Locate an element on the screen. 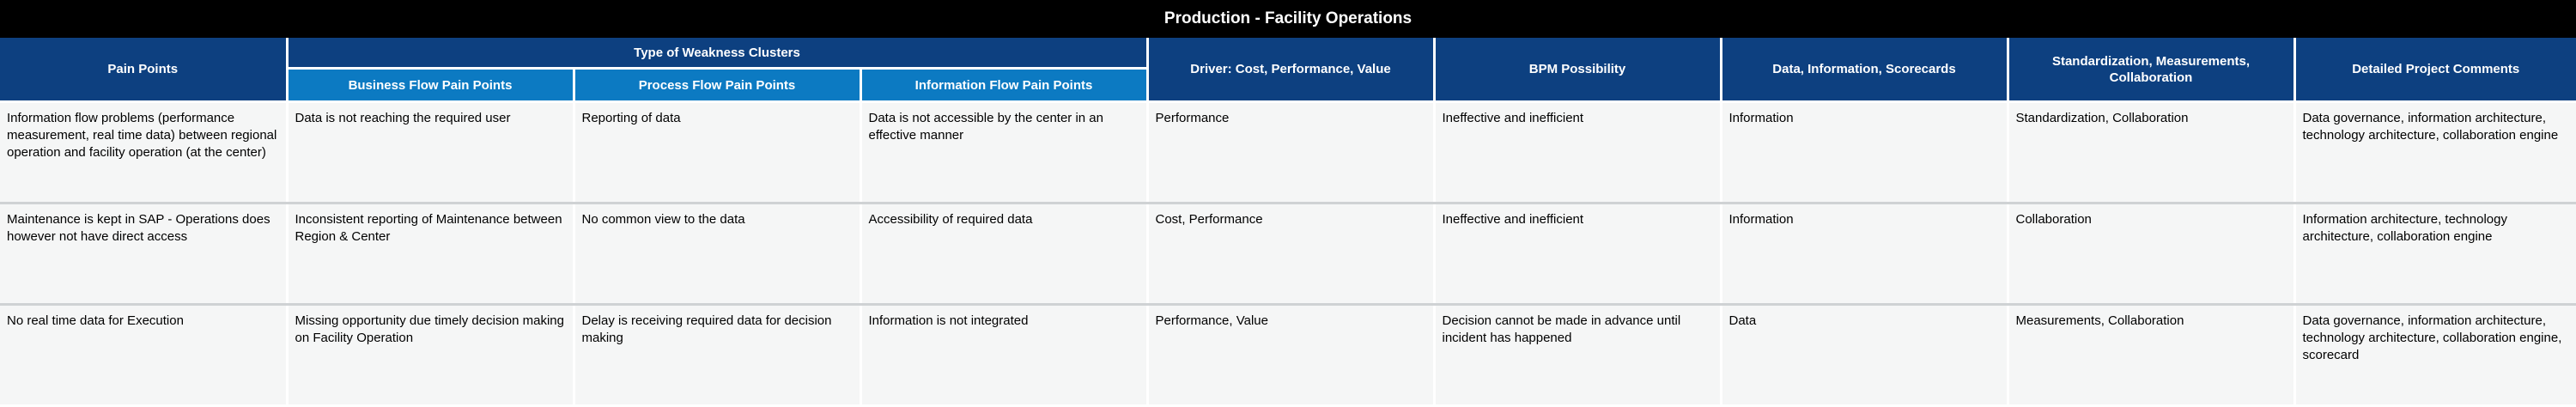 The width and height of the screenshot is (2576, 407). cell-process-flow: No common view to the data is located at coordinates (718, 254).